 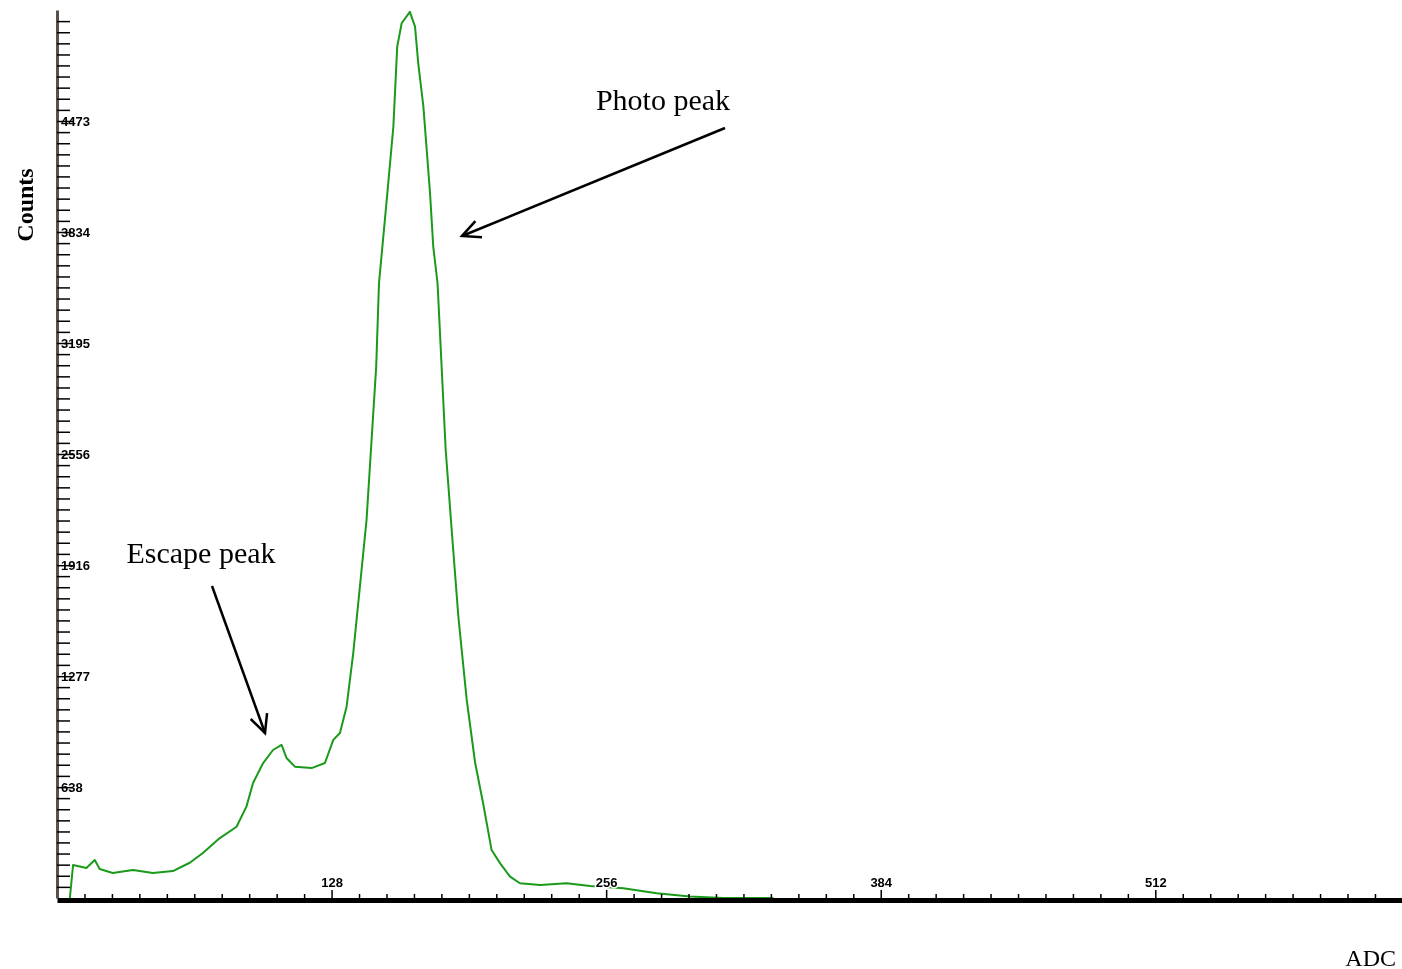 I want to click on y-tick-label: 3834, so click(x=76, y=232).